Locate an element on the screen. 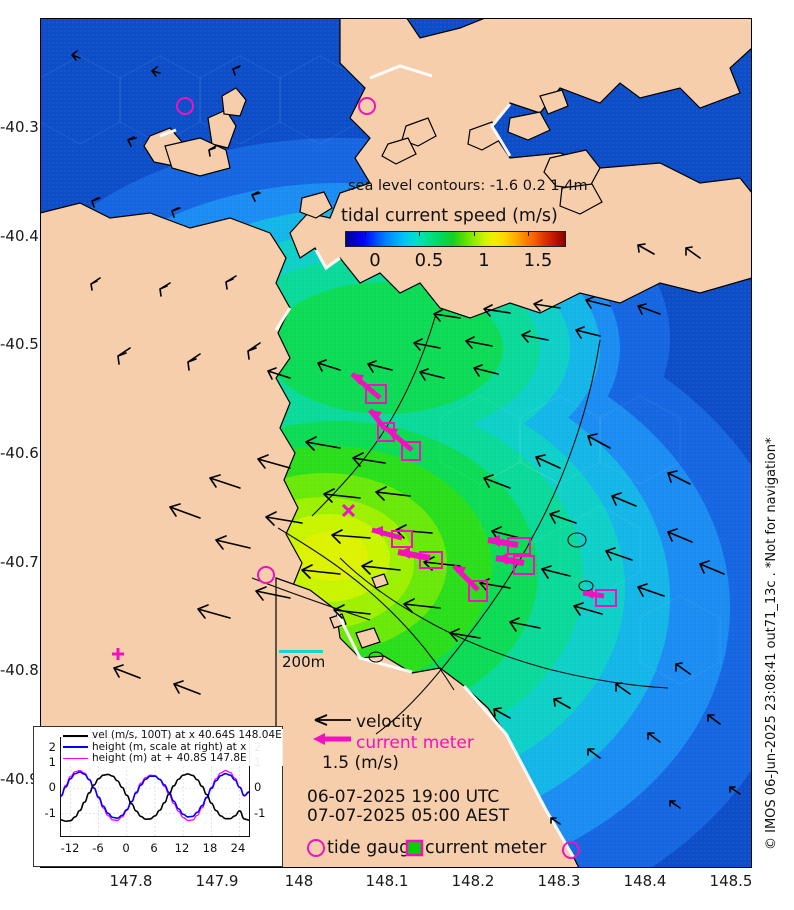 The height and width of the screenshot is (910, 794). inset-xtick: 0 is located at coordinates (126, 848).